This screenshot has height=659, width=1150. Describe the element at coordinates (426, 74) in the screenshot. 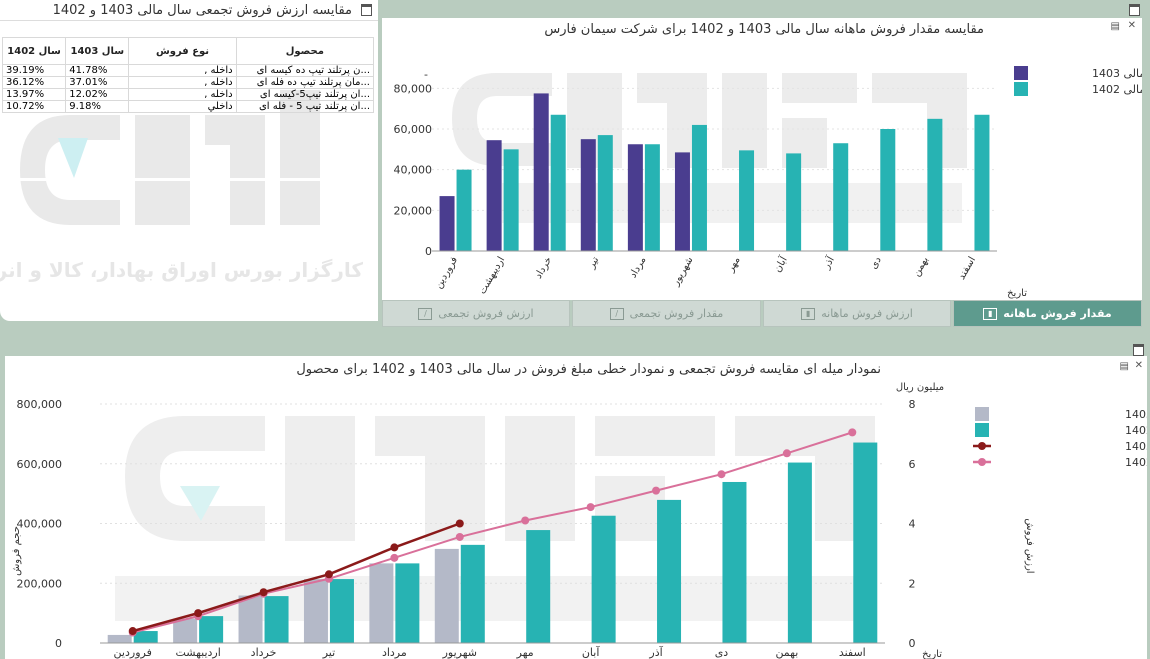

I see `y-tick-label: -` at that location.